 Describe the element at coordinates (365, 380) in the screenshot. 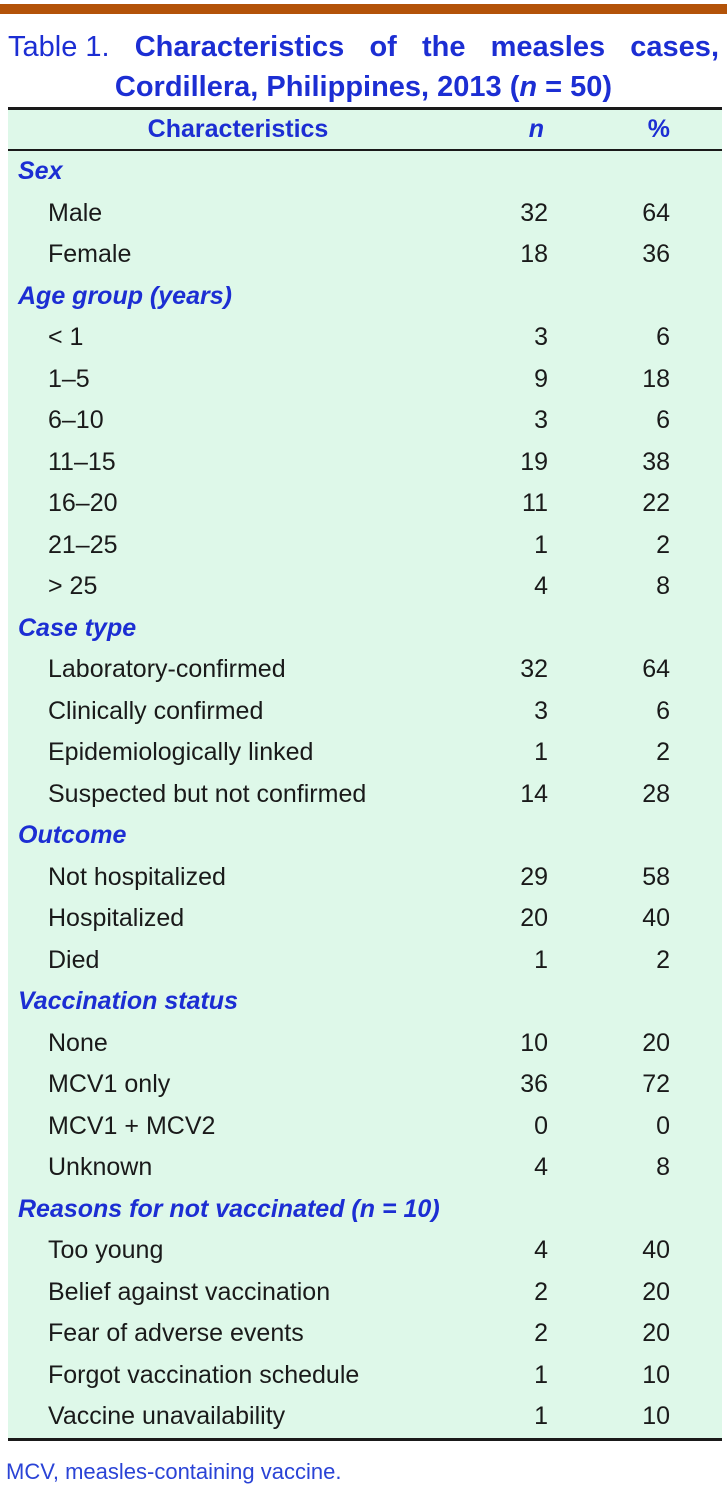

I see `table-row: 1–5 9 18` at that location.